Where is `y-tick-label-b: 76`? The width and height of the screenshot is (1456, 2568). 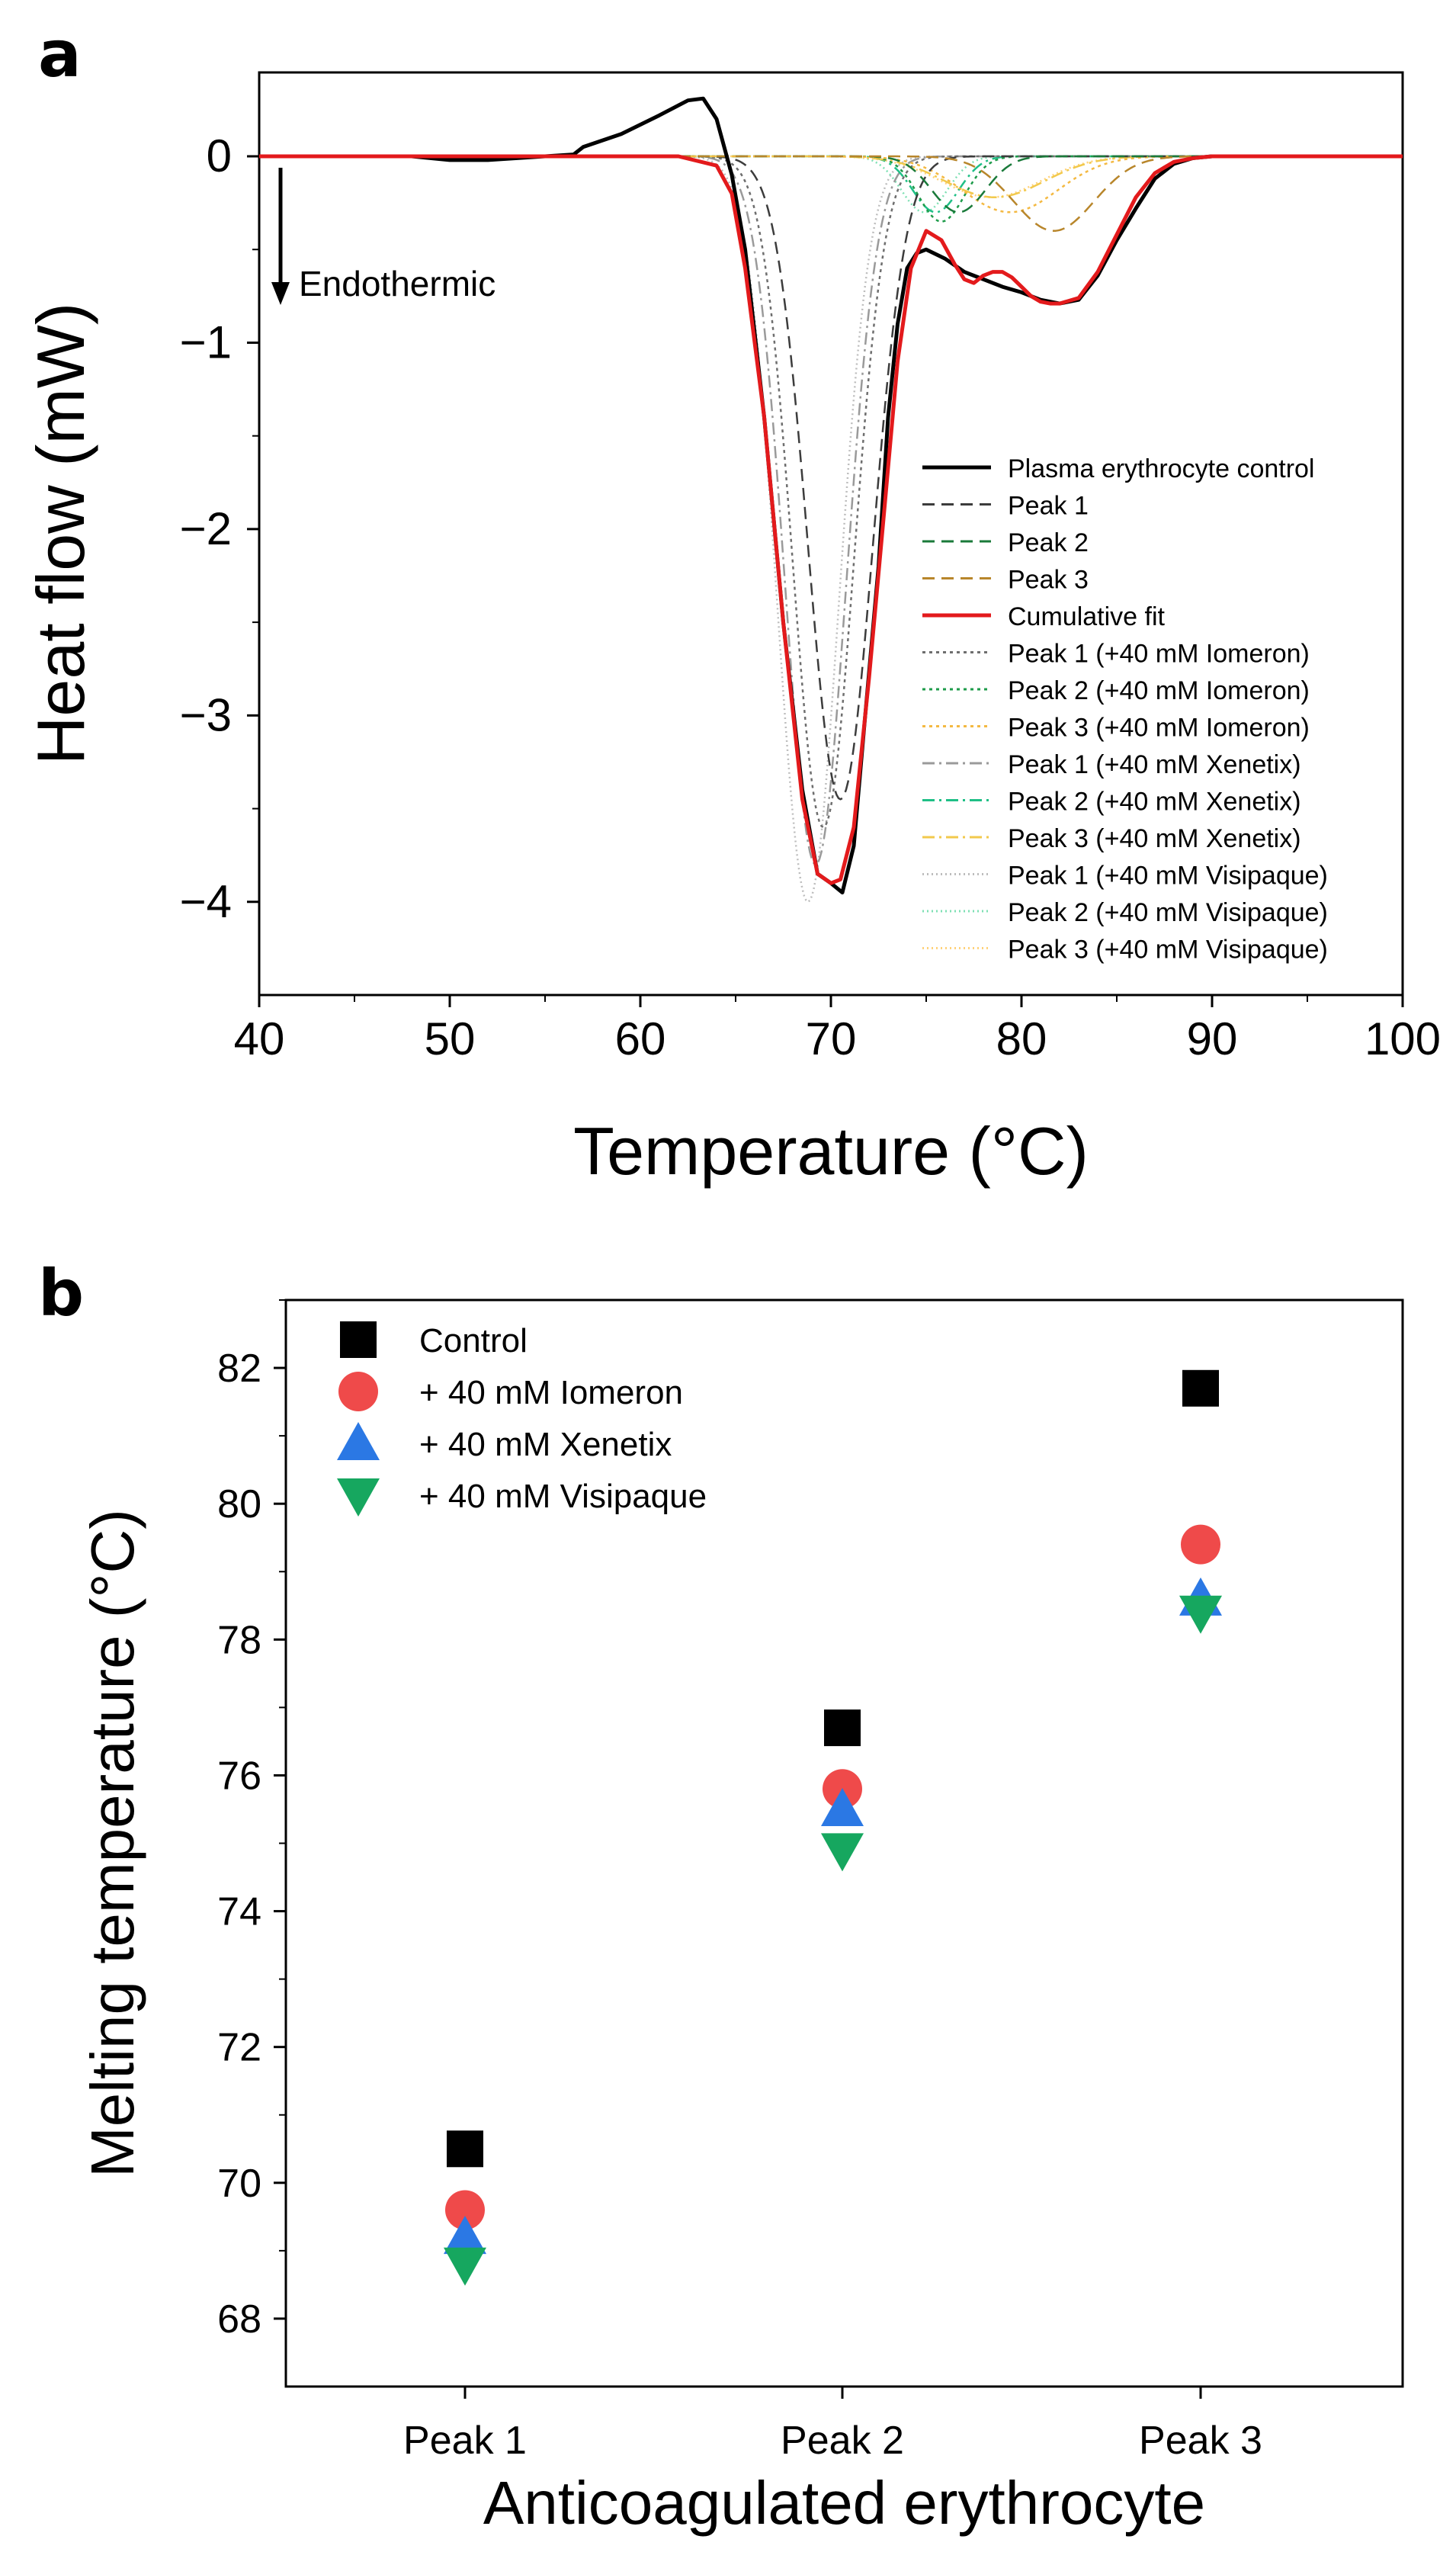
y-tick-label-b: 76 is located at coordinates (239, 1776).